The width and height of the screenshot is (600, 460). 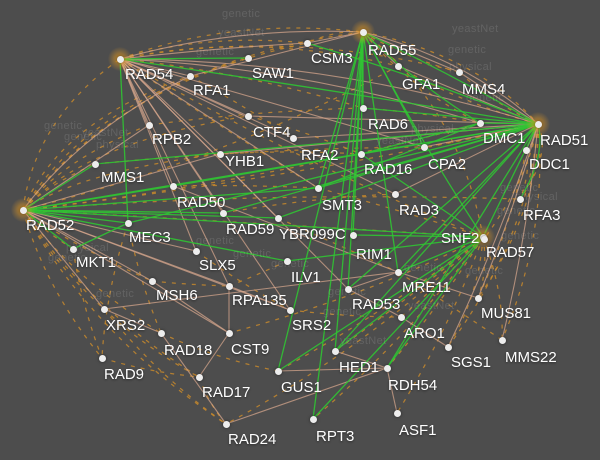 What do you see at coordinates (484, 239) in the screenshot?
I see `gene-node-RAD57` at bounding box center [484, 239].